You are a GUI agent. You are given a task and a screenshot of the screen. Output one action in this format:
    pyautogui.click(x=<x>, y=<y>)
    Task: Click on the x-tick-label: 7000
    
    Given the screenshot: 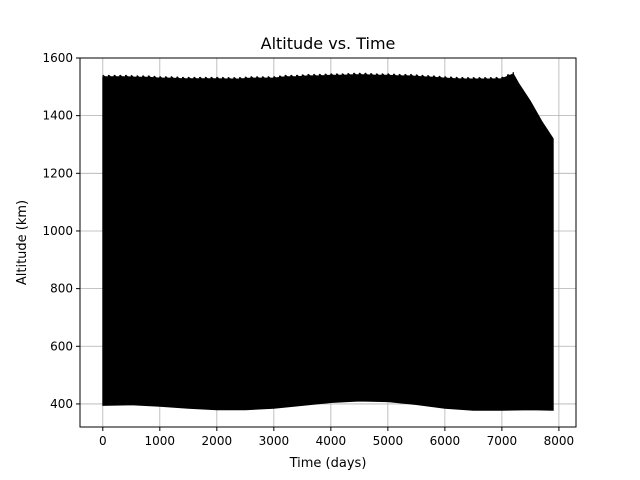 What is the action you would take?
    pyautogui.click(x=502, y=441)
    